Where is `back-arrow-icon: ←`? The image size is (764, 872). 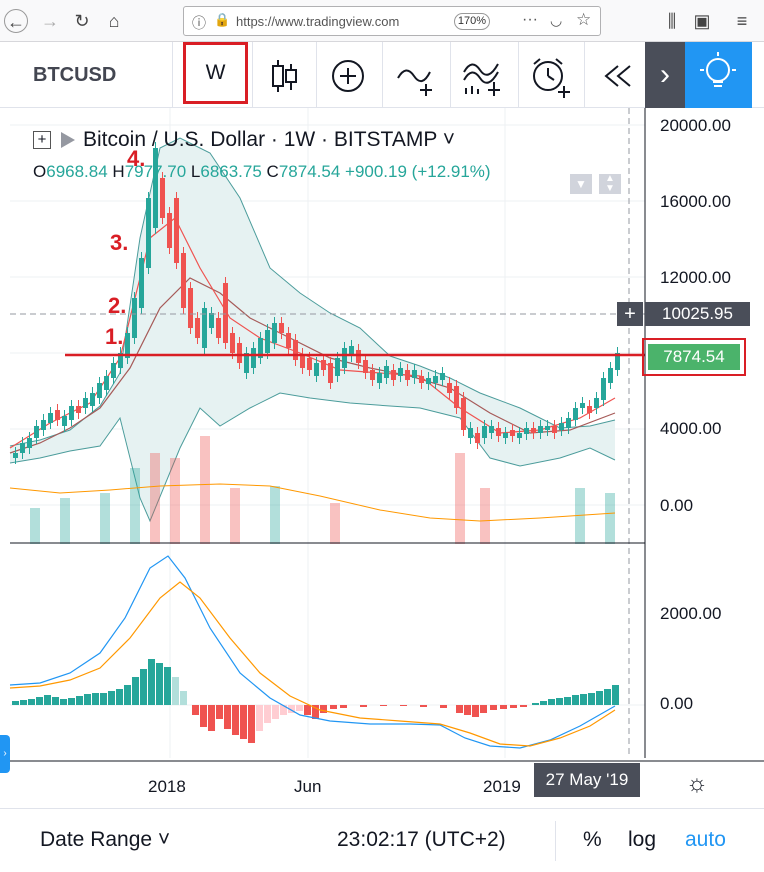
back-arrow-icon: ← is located at coordinates (16, 21).